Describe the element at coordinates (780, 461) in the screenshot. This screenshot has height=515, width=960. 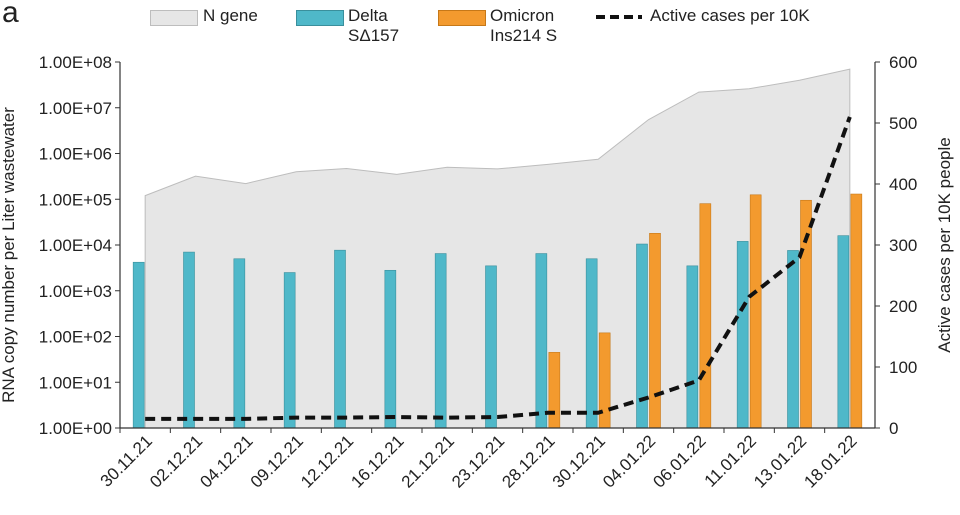
I see `x-tick-label: 13.01.22` at that location.